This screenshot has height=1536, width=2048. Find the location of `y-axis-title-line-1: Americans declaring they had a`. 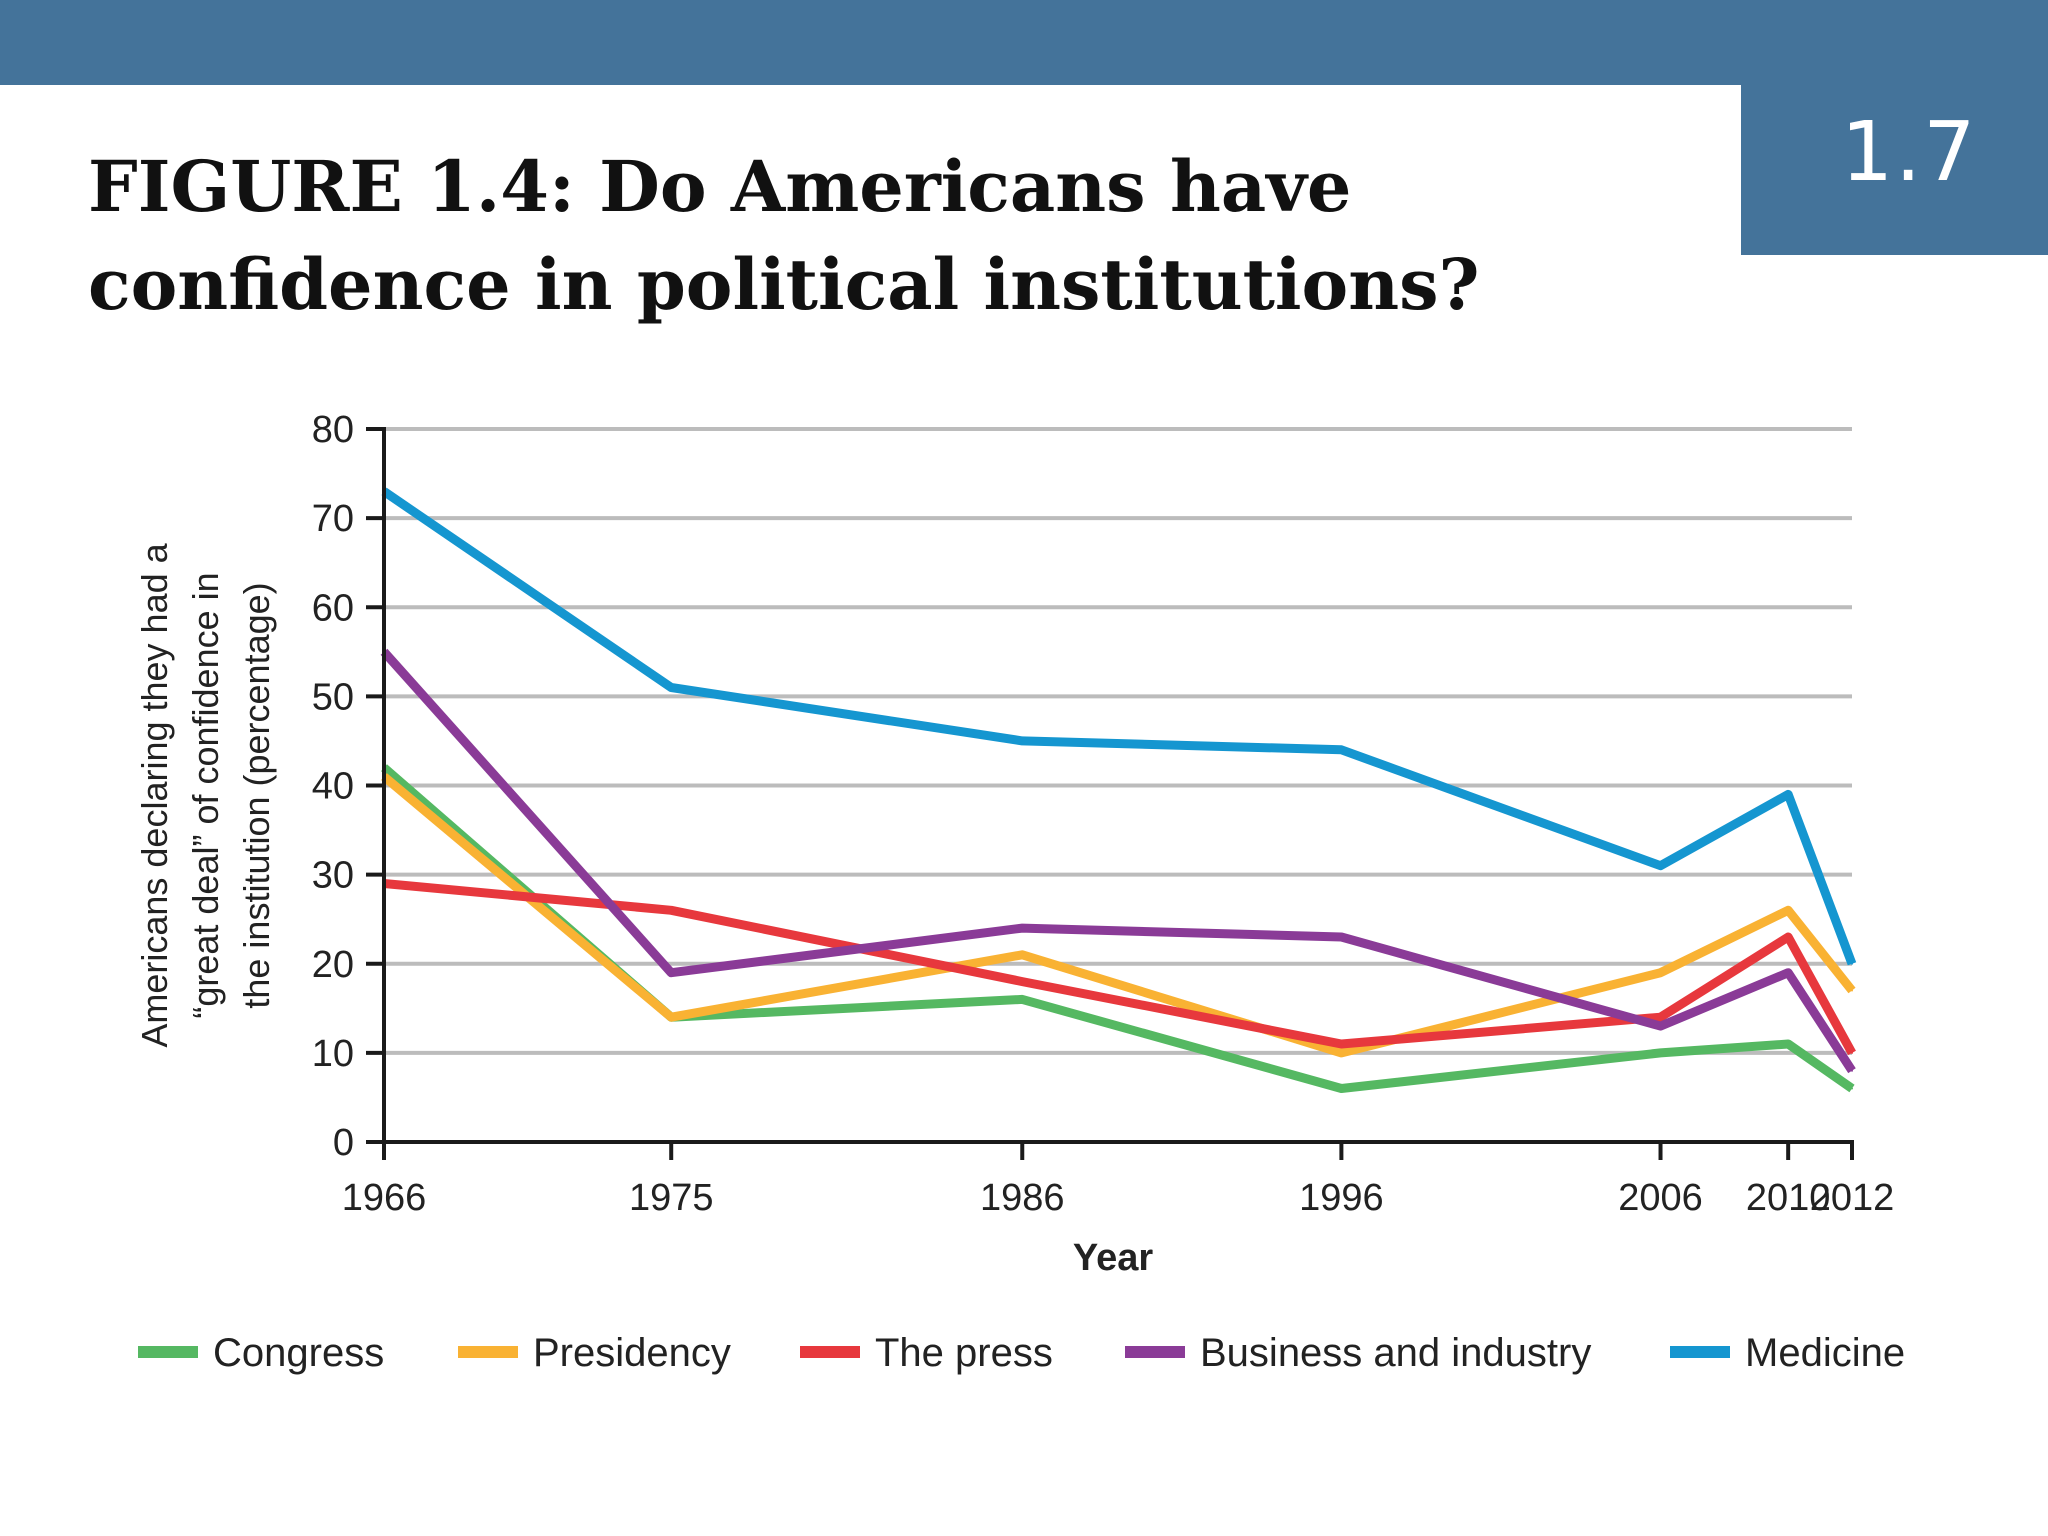

y-axis-title-line-1: Americans declaring they had a is located at coordinates (154, 794).